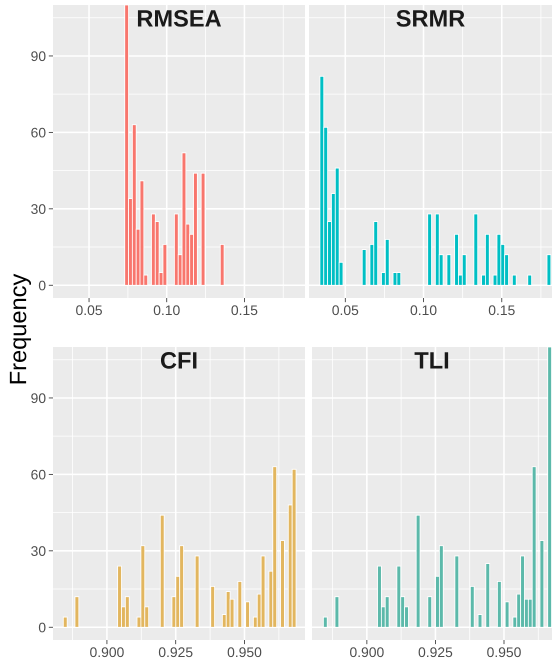  What do you see at coordinates (431, 360) in the screenshot?
I see `chart-title: TLI` at bounding box center [431, 360].